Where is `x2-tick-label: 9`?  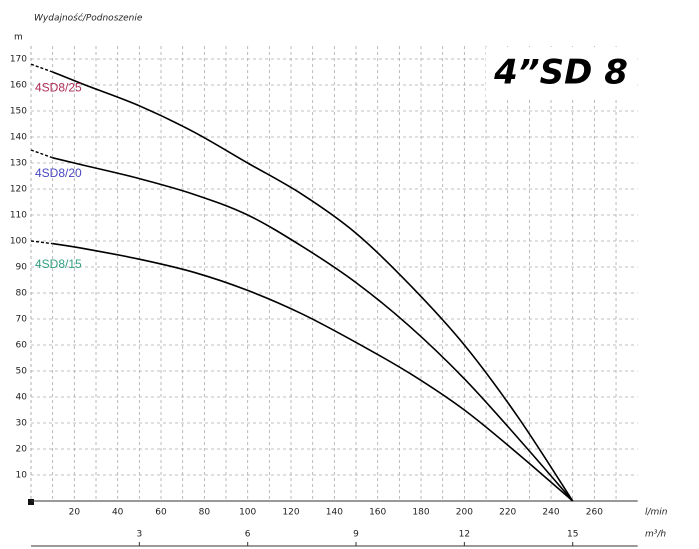 x2-tick-label: 9 is located at coordinates (356, 535).